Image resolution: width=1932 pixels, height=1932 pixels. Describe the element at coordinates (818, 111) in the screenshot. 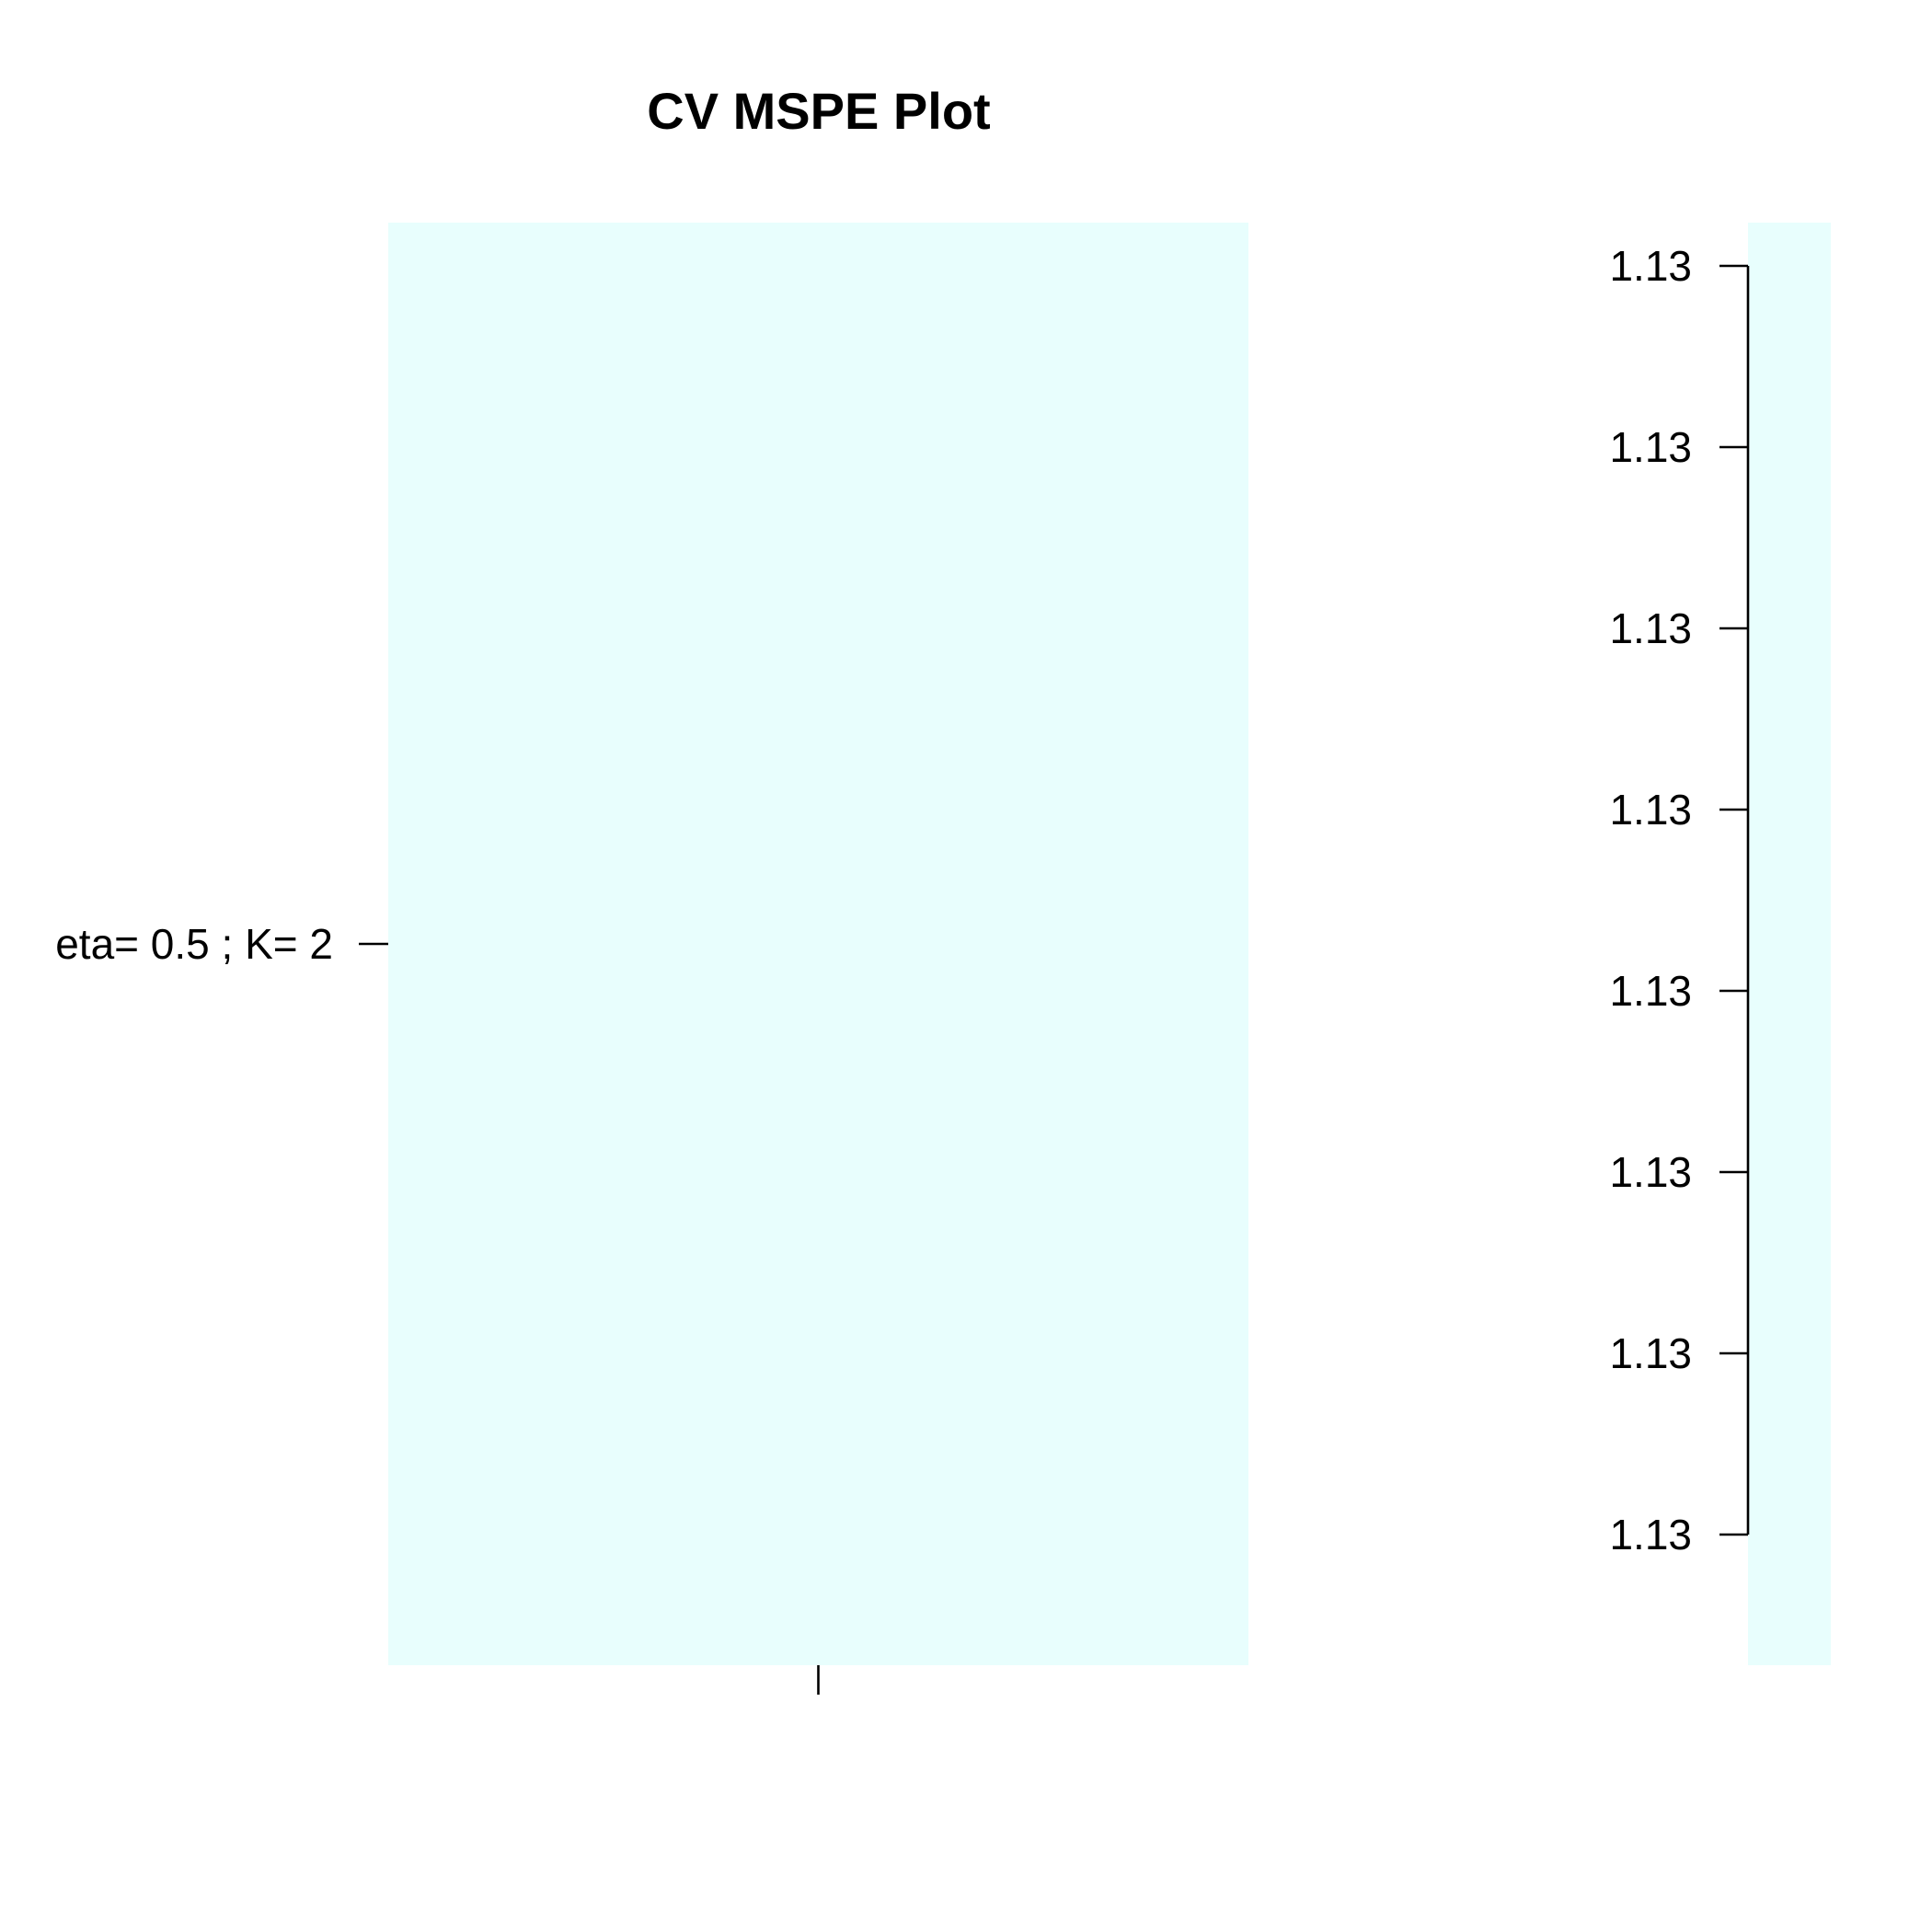

I see `chart-title: CV MSPE Plot` at that location.